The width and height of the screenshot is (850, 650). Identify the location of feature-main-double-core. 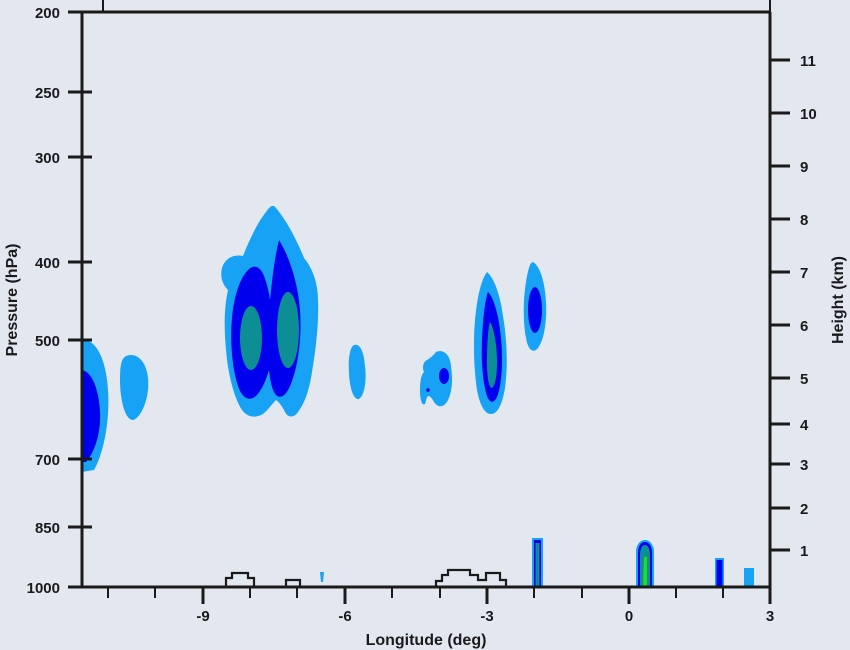
(270, 311).